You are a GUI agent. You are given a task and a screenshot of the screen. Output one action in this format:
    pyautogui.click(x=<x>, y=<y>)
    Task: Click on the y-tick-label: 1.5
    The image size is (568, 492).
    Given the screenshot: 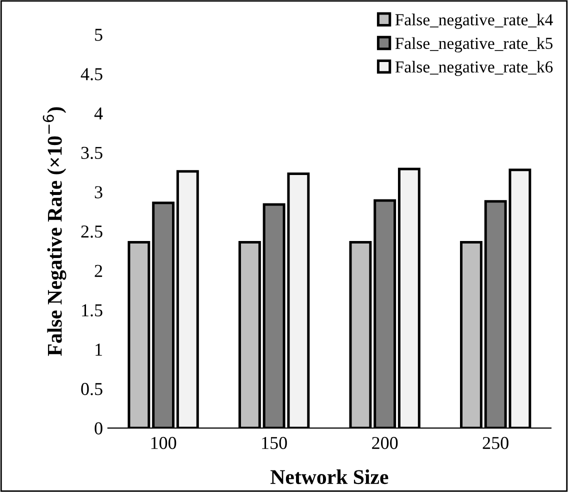 What is the action you would take?
    pyautogui.click(x=92, y=310)
    